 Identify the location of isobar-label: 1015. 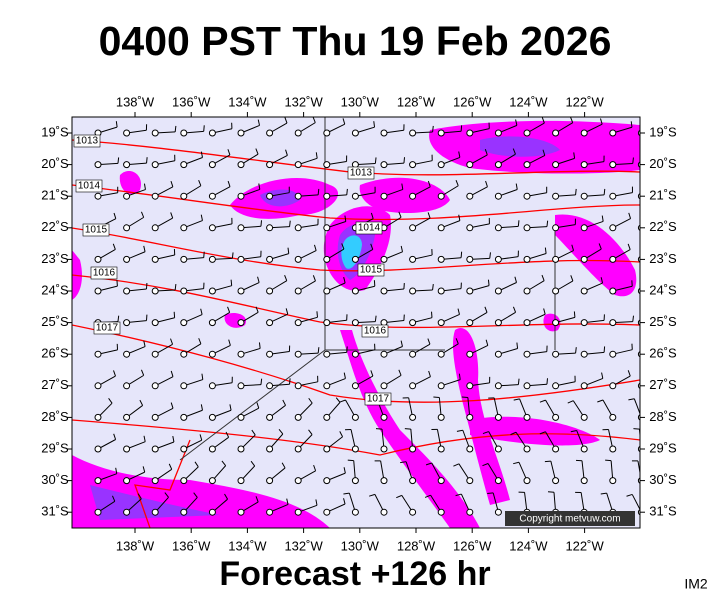
(371, 270).